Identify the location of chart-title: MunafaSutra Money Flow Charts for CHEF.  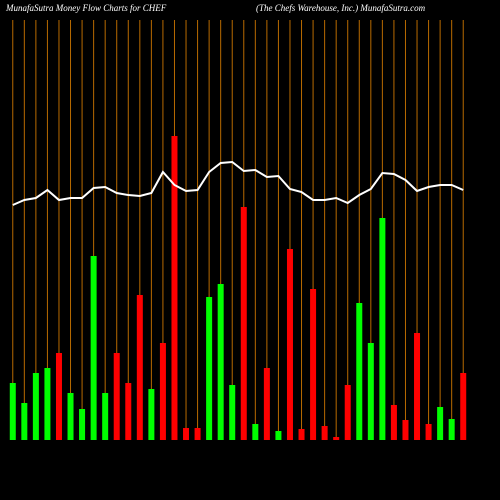
(86, 8).